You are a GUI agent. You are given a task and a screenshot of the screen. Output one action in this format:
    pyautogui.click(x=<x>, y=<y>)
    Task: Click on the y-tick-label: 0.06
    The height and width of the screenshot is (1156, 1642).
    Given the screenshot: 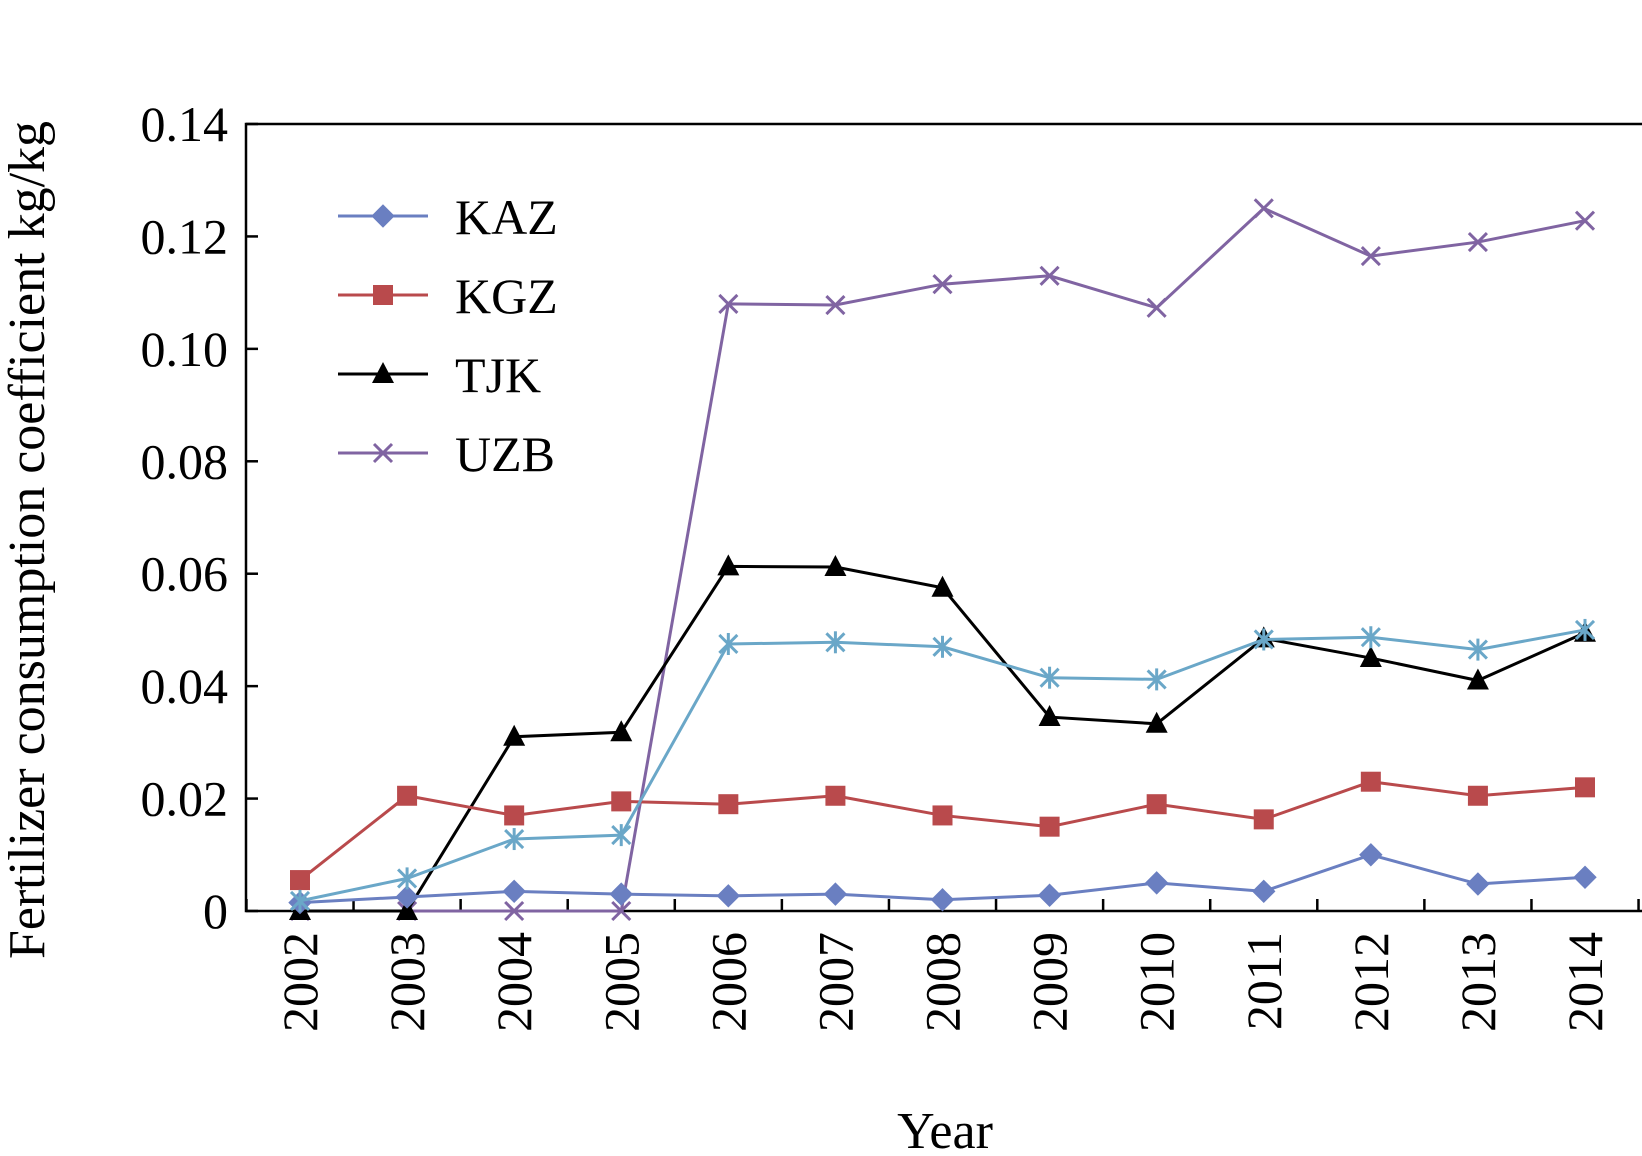 What is the action you would take?
    pyautogui.click(x=185, y=574)
    